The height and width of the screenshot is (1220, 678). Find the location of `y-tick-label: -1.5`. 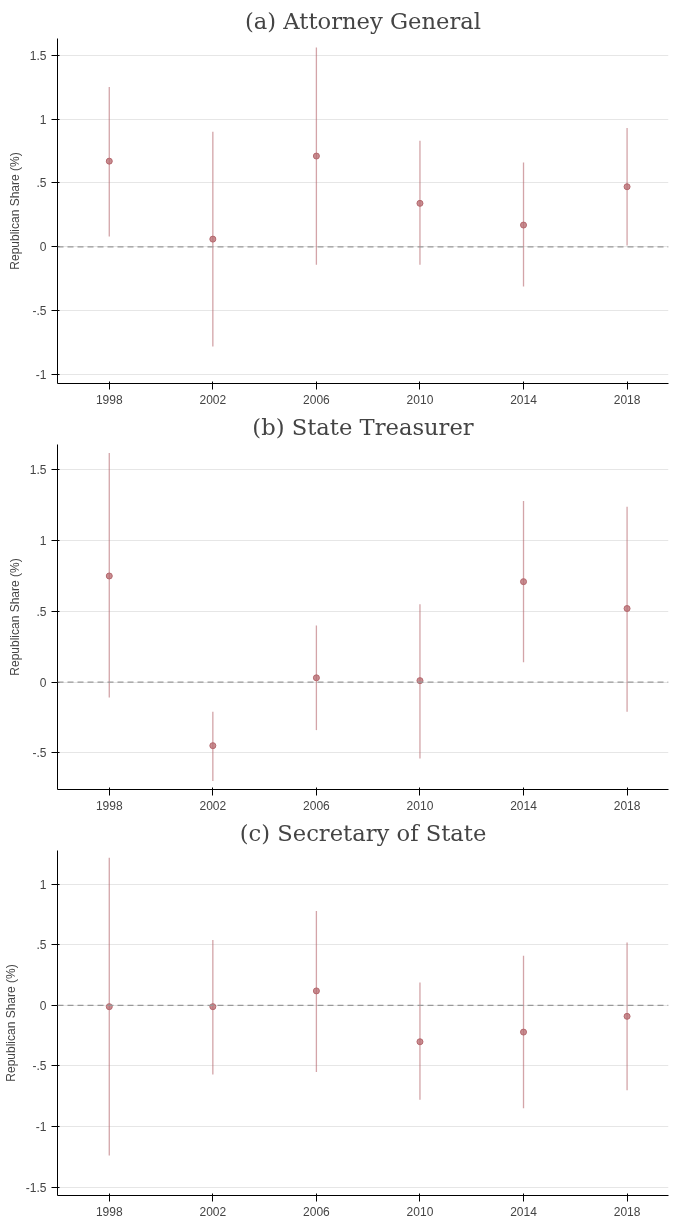

y-tick-label: -1.5 is located at coordinates (36, 1187).